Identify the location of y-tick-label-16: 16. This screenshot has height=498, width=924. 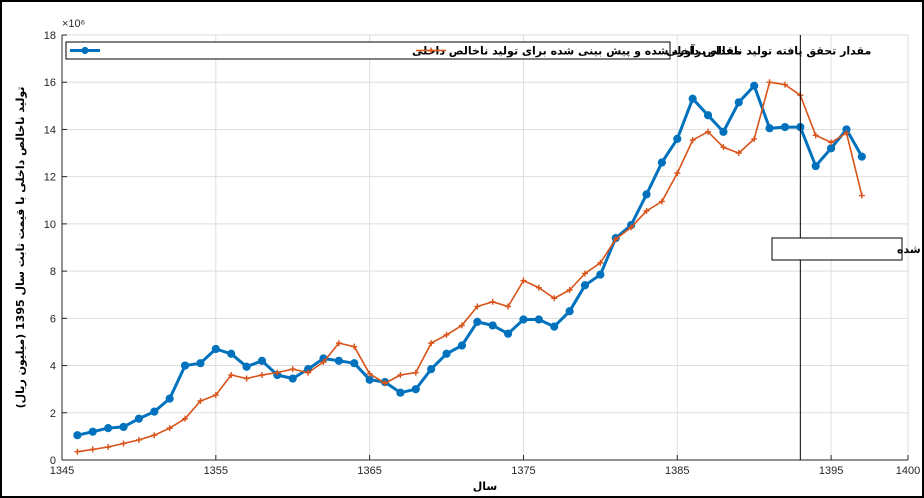
(50, 83).